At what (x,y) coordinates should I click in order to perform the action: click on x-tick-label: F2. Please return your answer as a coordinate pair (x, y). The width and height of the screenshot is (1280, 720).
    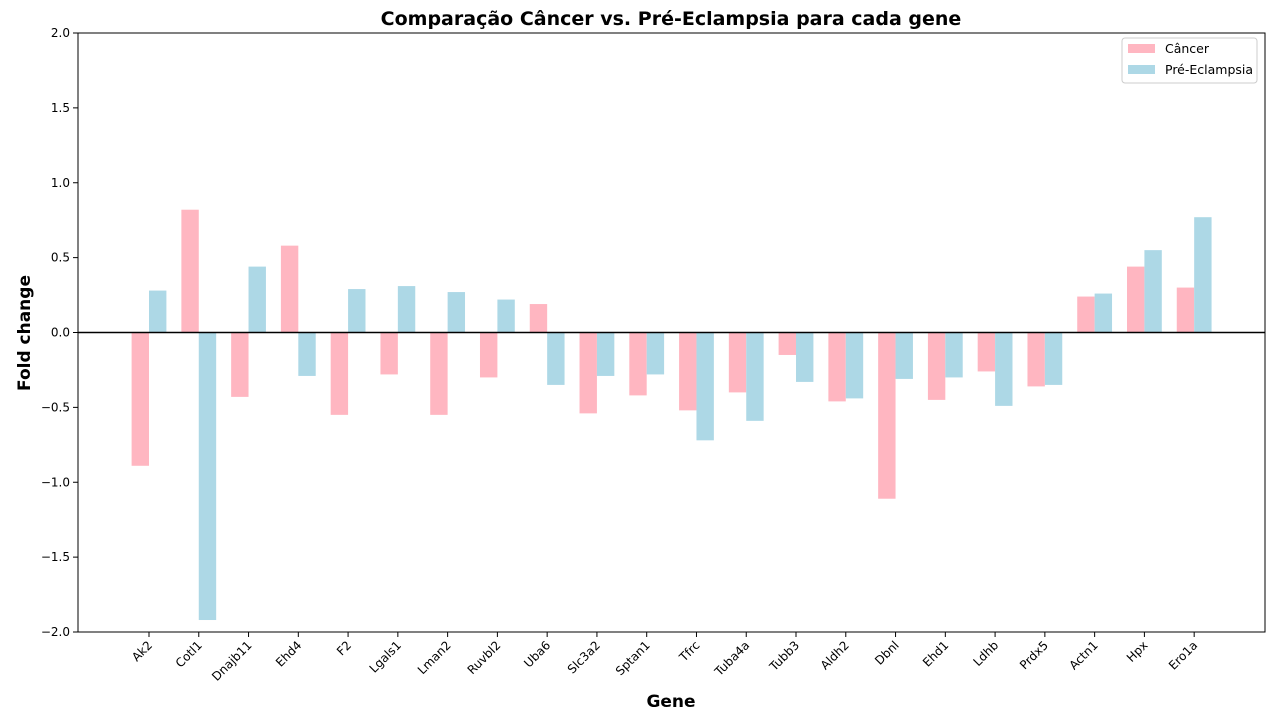
    Looking at the image, I should click on (344, 648).